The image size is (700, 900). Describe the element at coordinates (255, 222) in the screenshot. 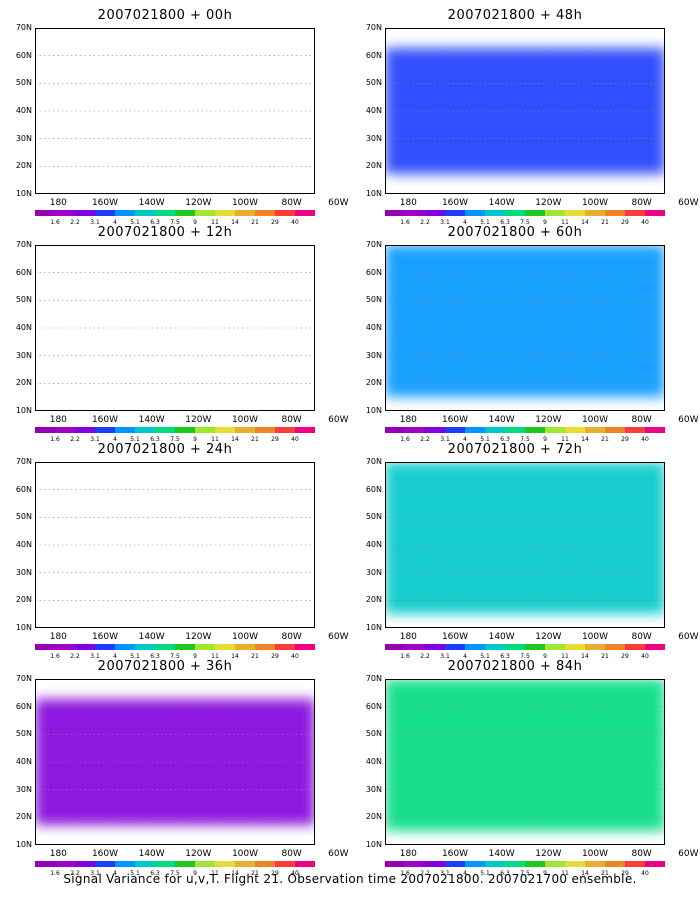

I see `color-bar-label: 21` at that location.